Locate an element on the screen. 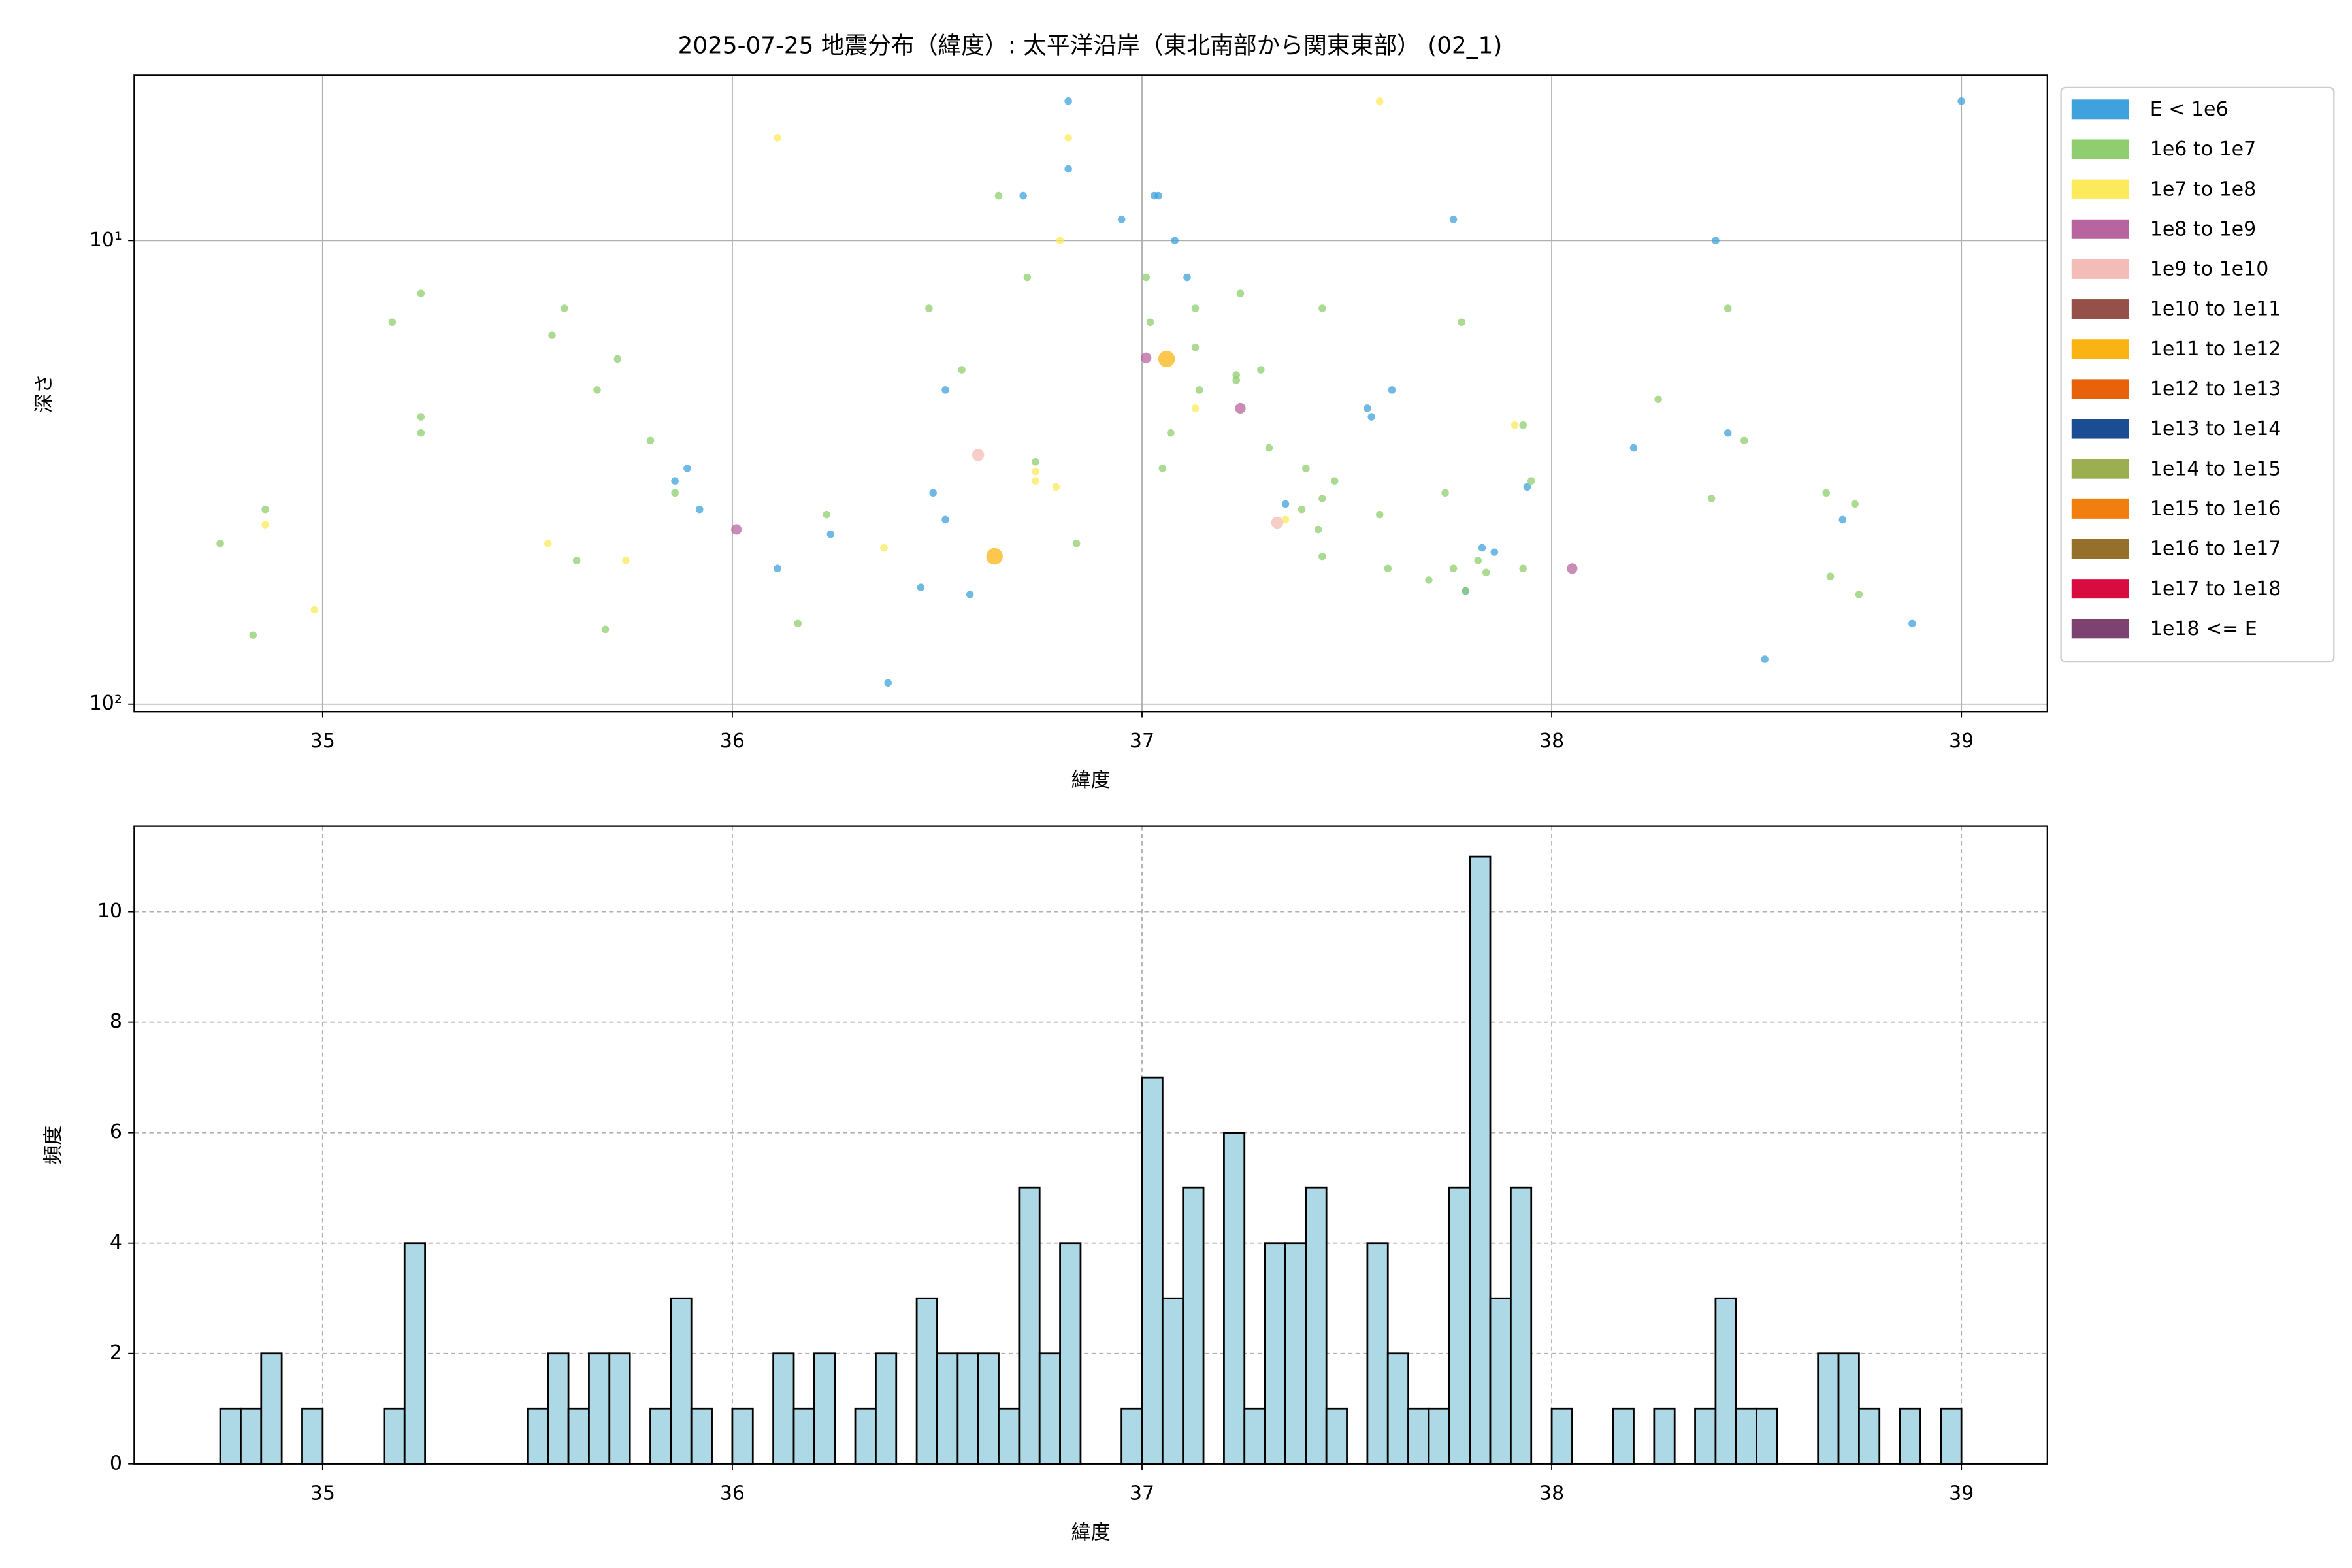 Image resolution: width=2352 pixels, height=1568 pixels. legend-label: 1e6 to 1e7 is located at coordinates (2203, 149).